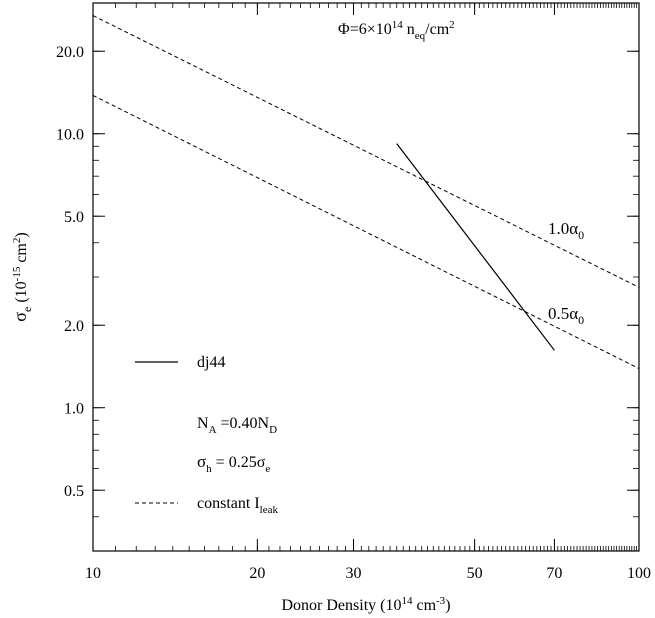 The width and height of the screenshot is (655, 618). What do you see at coordinates (93, 573) in the screenshot?
I see `x-tick-label: 10` at bounding box center [93, 573].